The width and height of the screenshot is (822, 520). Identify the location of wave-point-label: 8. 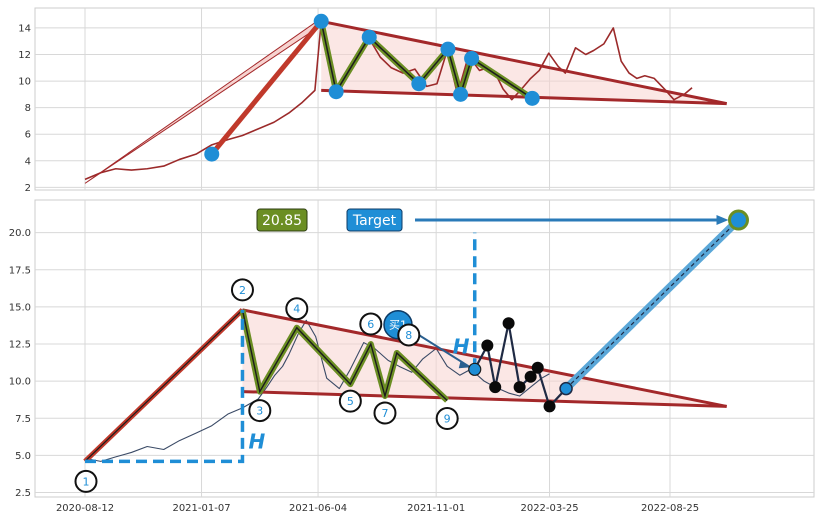
(408, 335).